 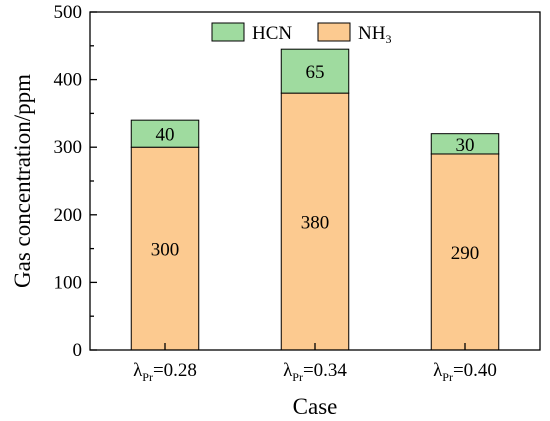 I want to click on x-tick-label: λPr=0.40, so click(x=465, y=372).